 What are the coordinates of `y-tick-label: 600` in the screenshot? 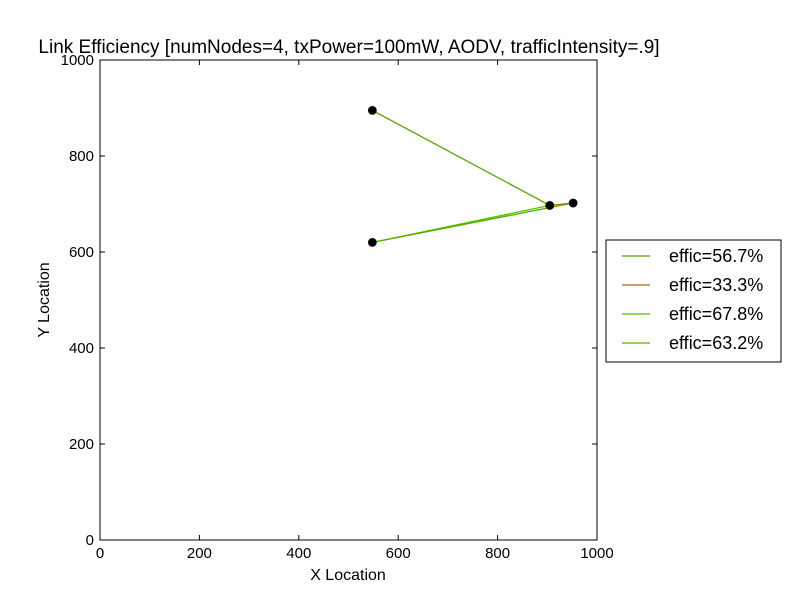 It's located at (81, 252).